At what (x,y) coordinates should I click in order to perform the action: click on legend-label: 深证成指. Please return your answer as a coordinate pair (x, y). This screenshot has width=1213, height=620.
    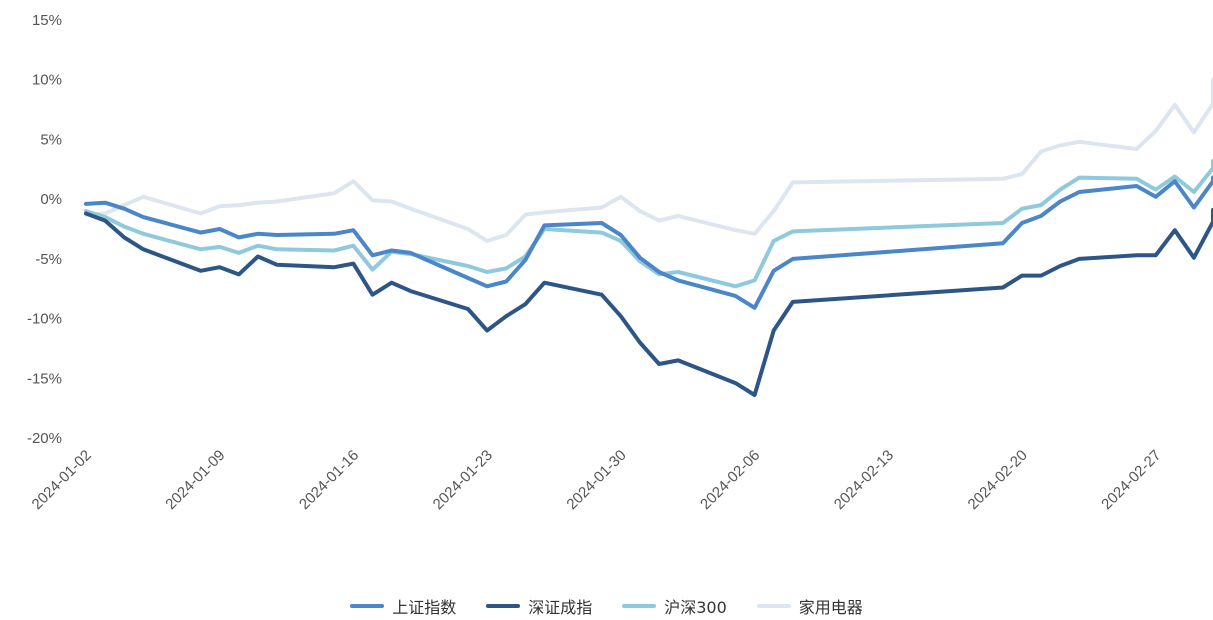
    Looking at the image, I should click on (560, 607).